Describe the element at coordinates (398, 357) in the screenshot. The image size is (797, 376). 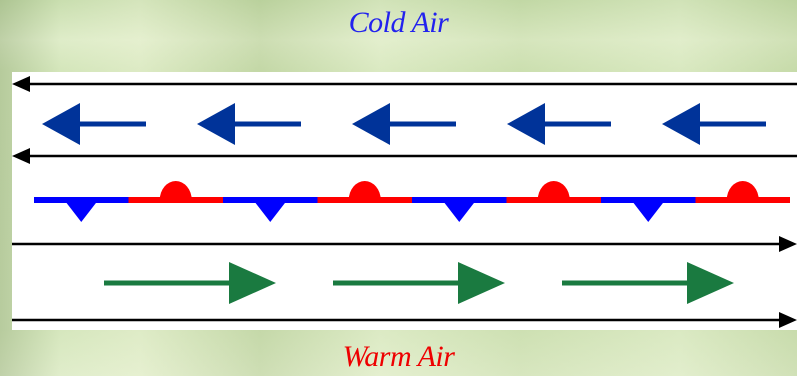
I see `warm-air-label: Warm Air` at that location.